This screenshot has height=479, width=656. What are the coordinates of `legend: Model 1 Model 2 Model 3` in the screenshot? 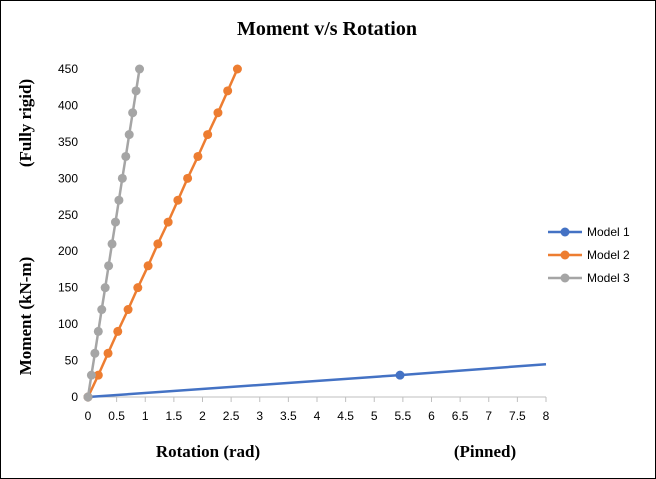 It's located at (589, 255).